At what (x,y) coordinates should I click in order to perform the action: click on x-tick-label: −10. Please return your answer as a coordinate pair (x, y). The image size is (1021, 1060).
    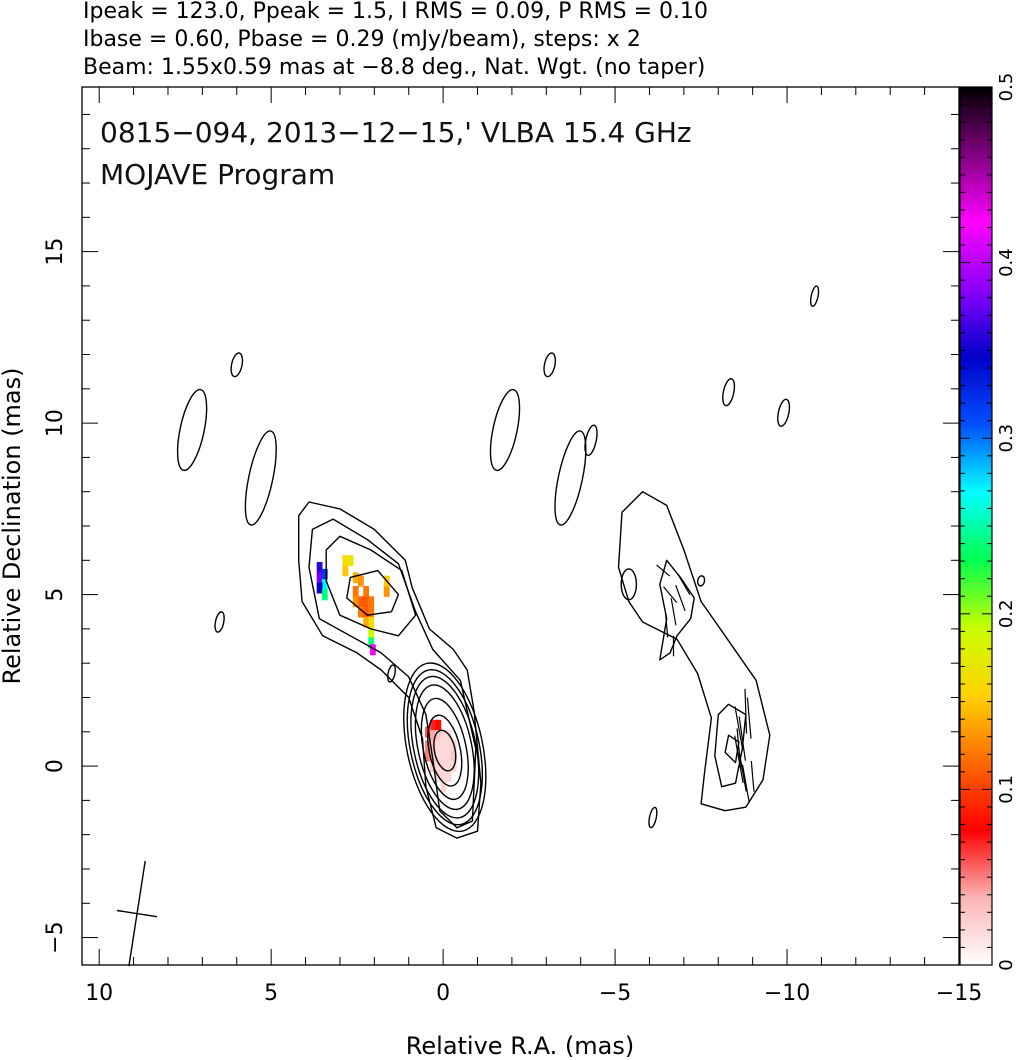
    Looking at the image, I should click on (787, 993).